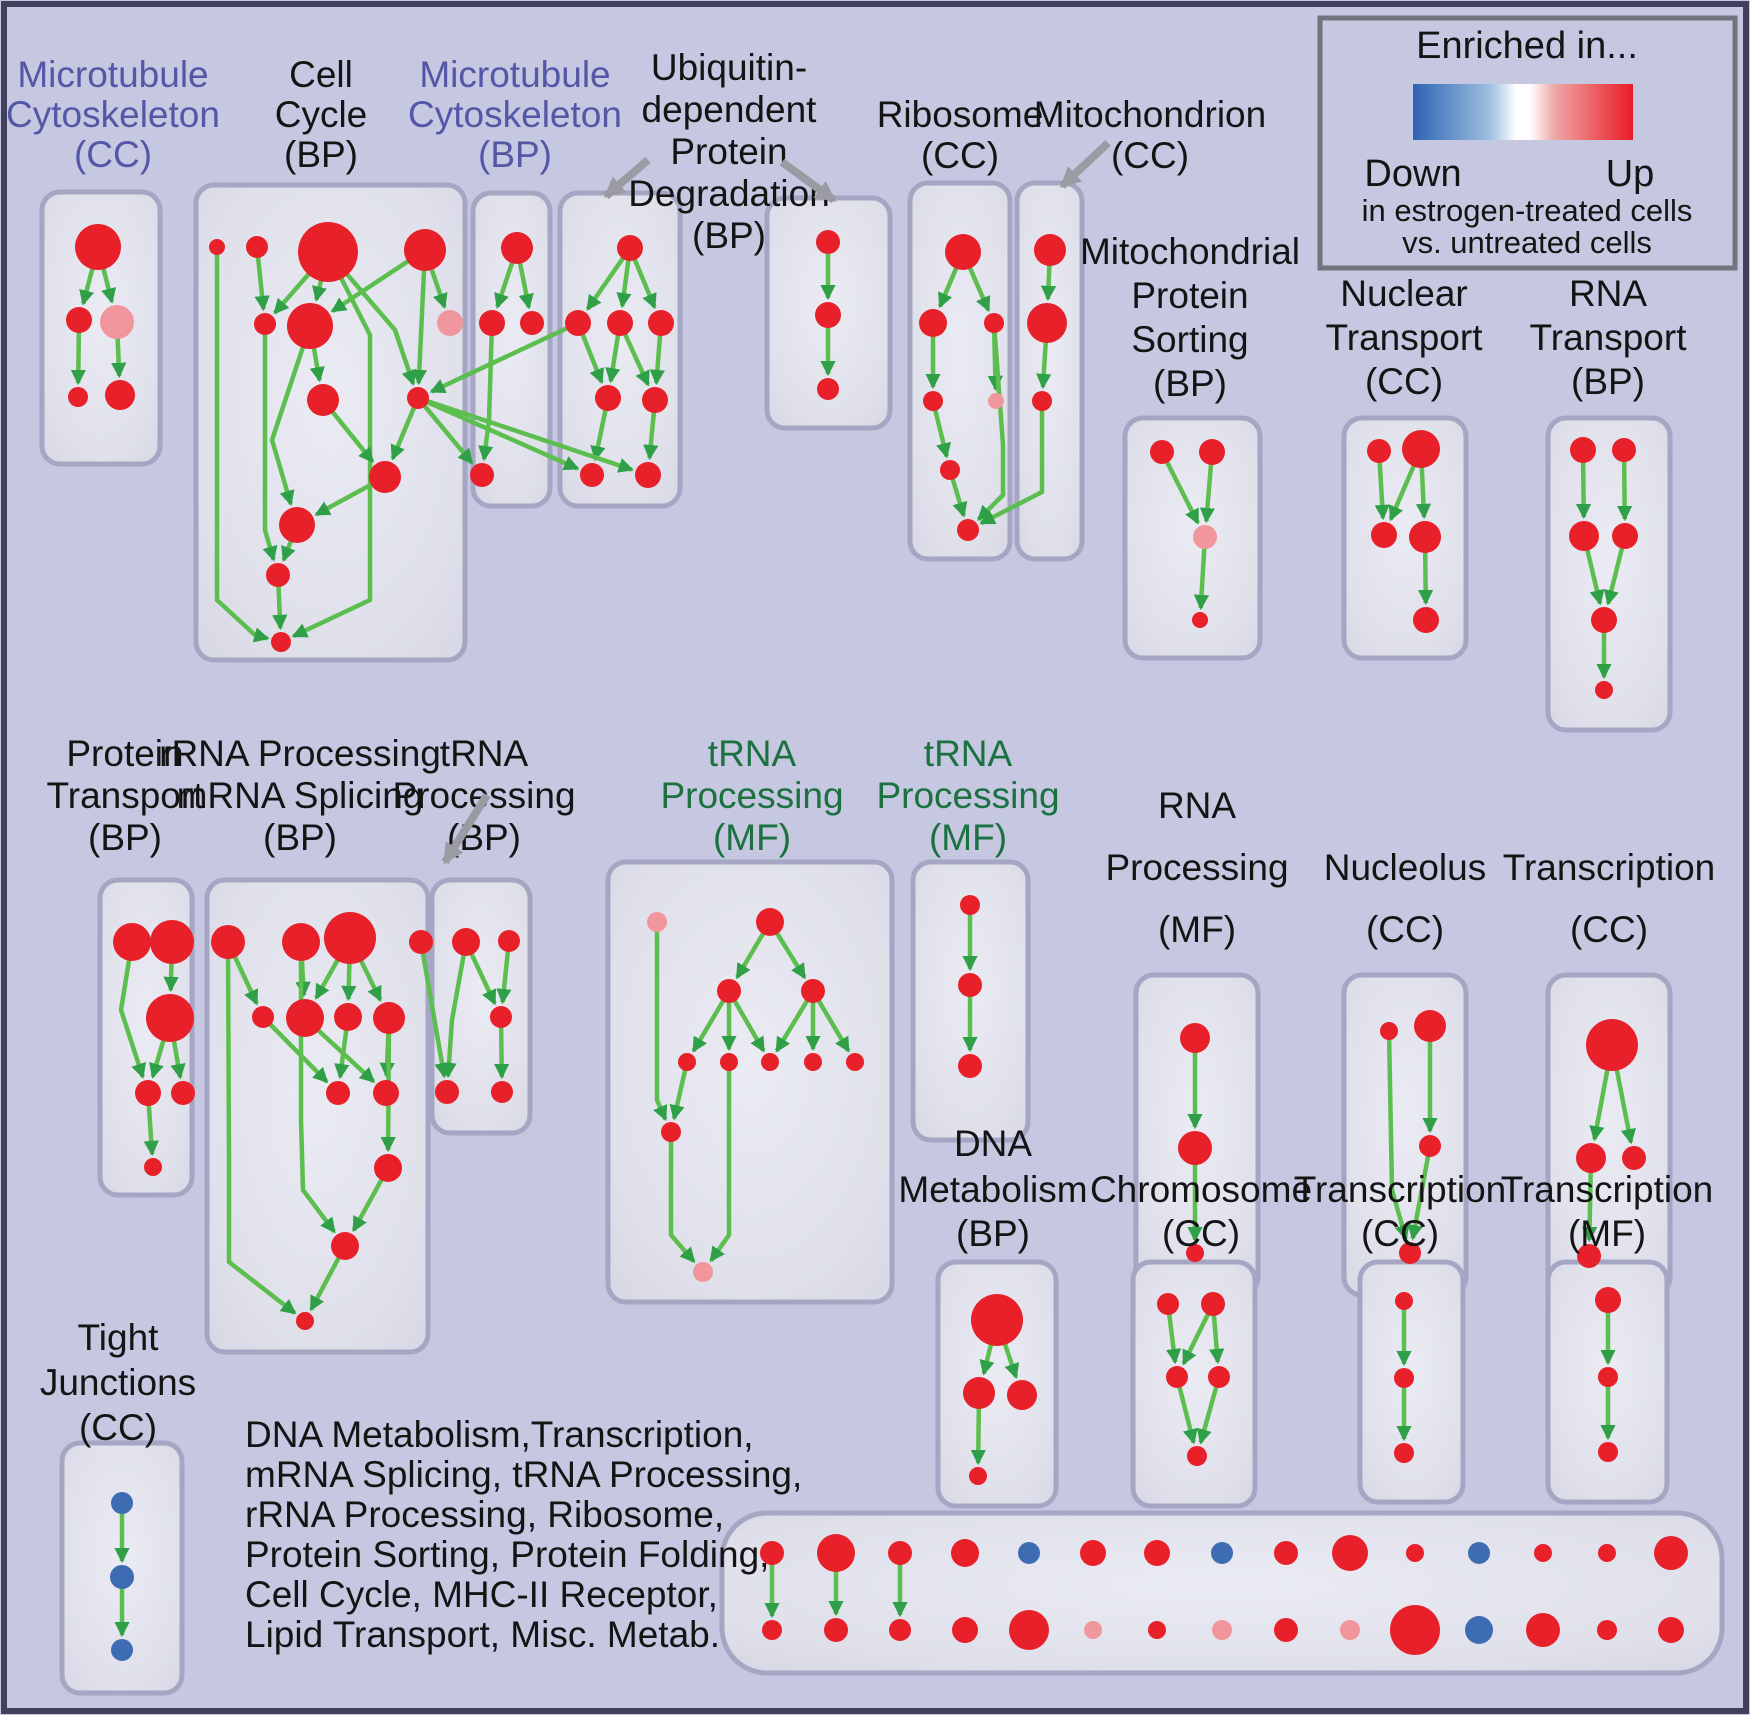 This screenshot has height=1715, width=1750. Describe the element at coordinates (300, 753) in the screenshot. I see `cluster-label-rrna-processing-mrna-splicing-bp: rRNA Processing` at that location.